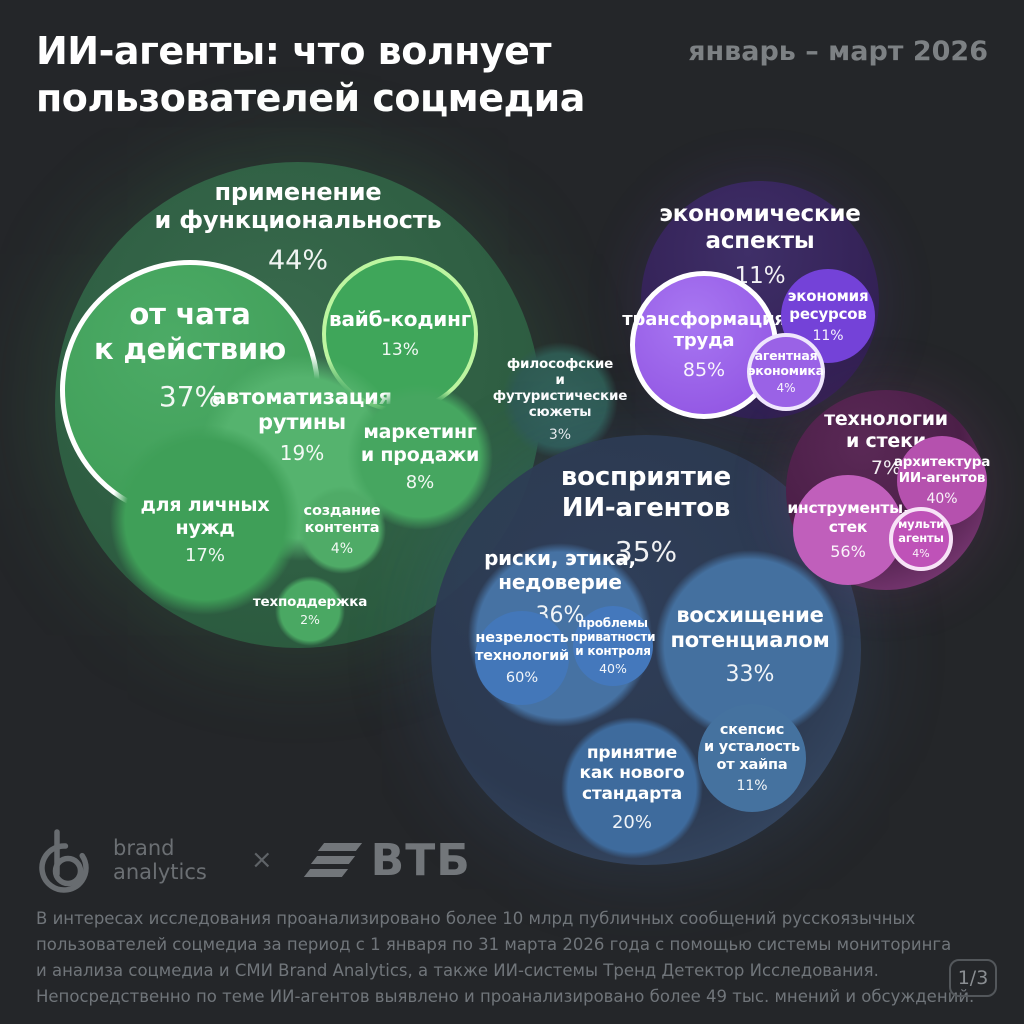 The height and width of the screenshot is (1024, 1024). Describe the element at coordinates (848, 551) in the screenshot. I see `bubble-tools-stack-pct: 56%` at that location.